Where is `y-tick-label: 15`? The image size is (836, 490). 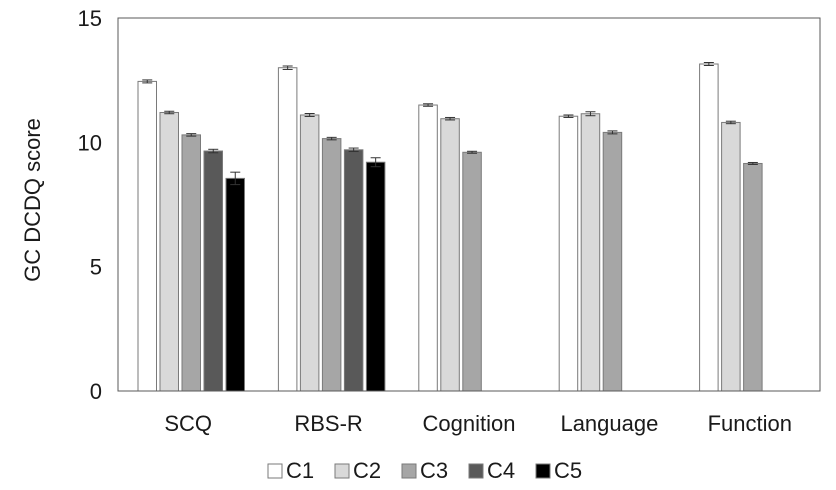 y-tick-label: 15 is located at coordinates (90, 18).